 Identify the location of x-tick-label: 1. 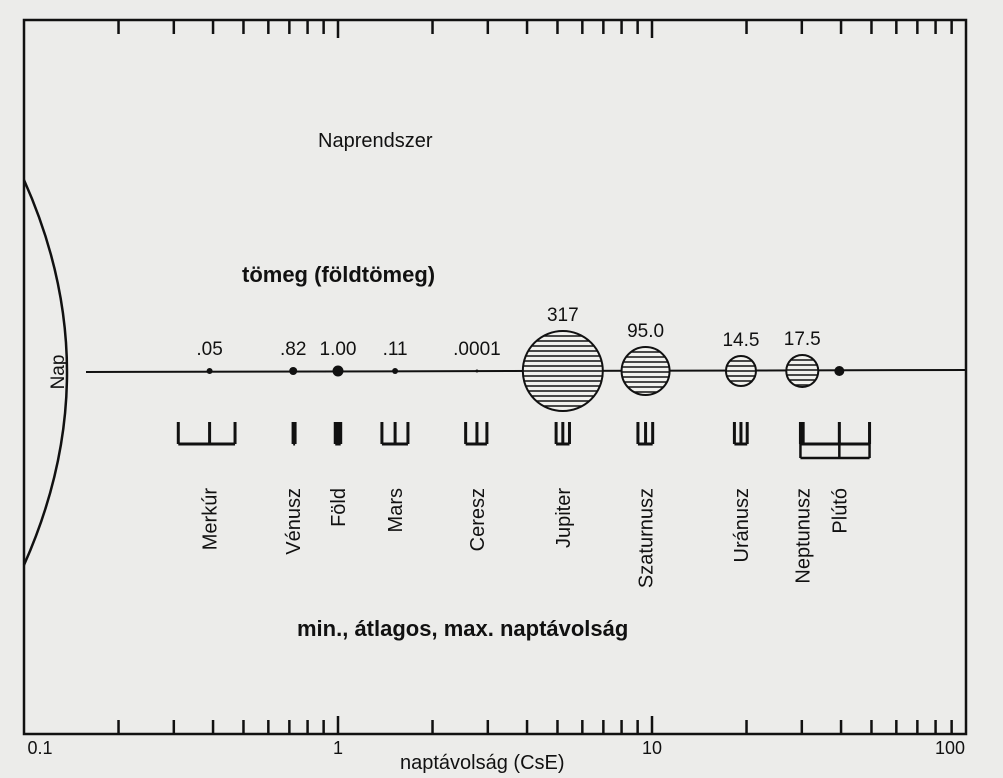
(338, 748).